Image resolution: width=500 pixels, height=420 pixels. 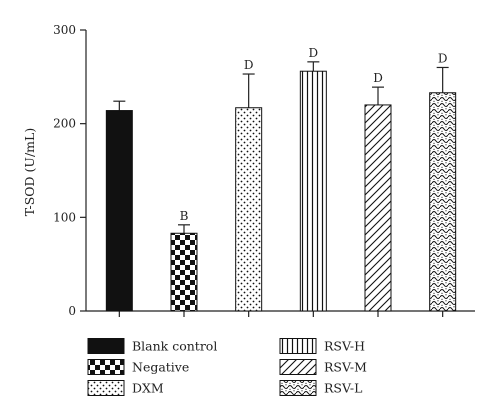 I want to click on legend-item: Blank control, so click(x=152, y=346).